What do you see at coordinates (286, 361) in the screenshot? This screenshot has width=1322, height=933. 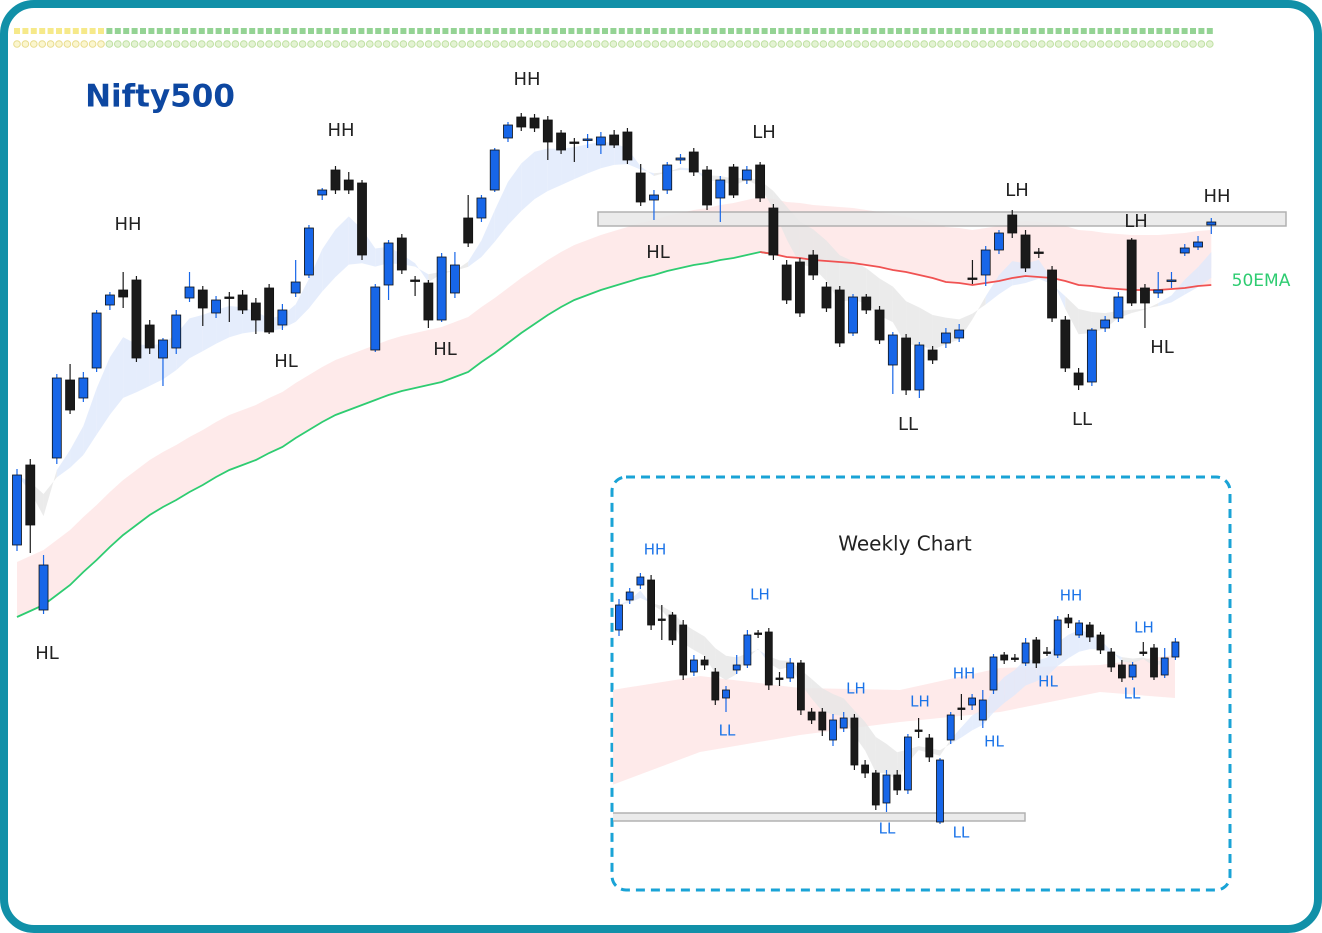 I see `swing-label: HL` at bounding box center [286, 361].